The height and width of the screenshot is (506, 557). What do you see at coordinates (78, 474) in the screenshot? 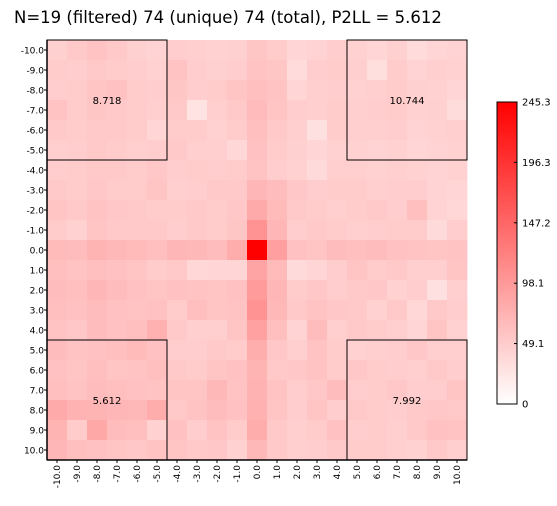
I see `x-tick-label: -9.0` at bounding box center [78, 474].